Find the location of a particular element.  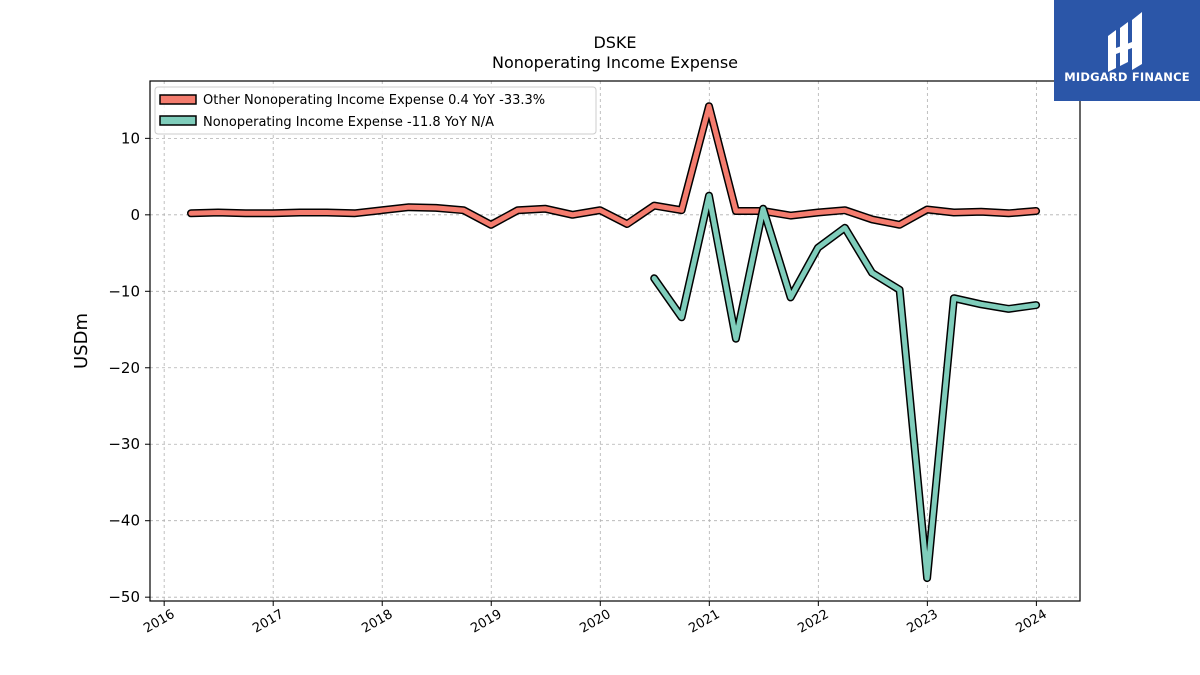

x-tick-label: 2021 is located at coordinates (704, 622).